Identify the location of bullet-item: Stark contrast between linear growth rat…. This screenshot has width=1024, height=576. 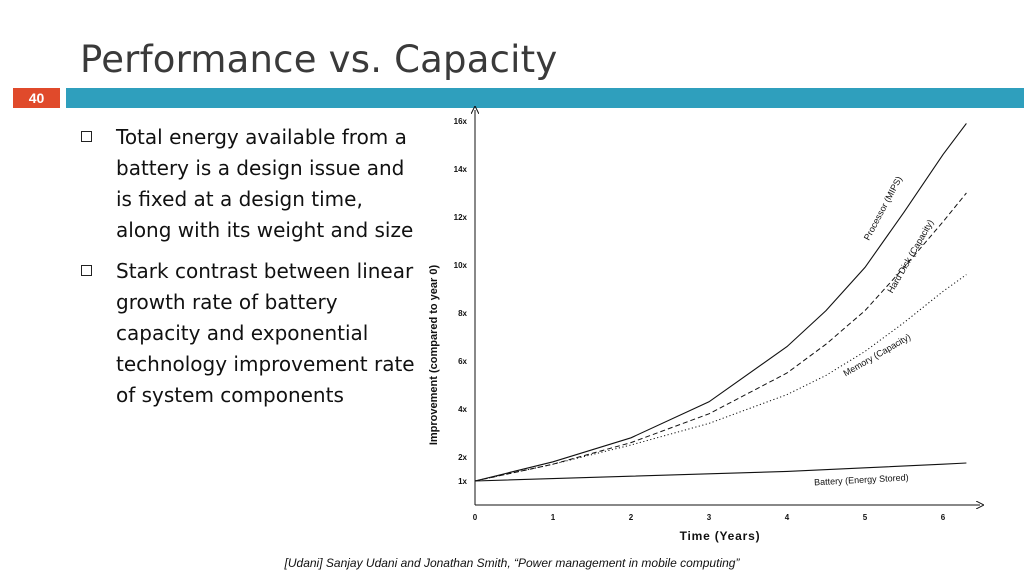
(247, 333).